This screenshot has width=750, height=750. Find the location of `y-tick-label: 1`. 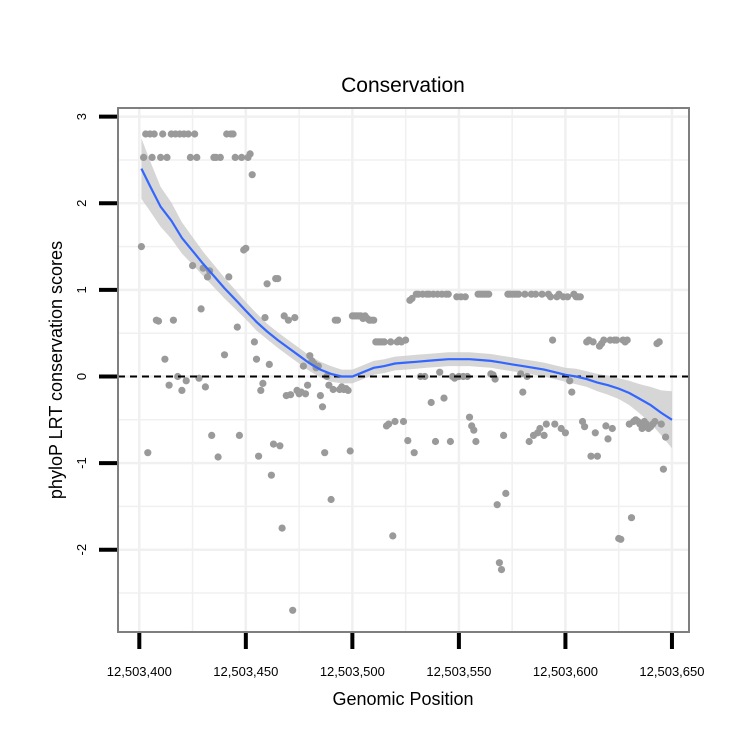

y-tick-label: 1 is located at coordinates (81, 289).